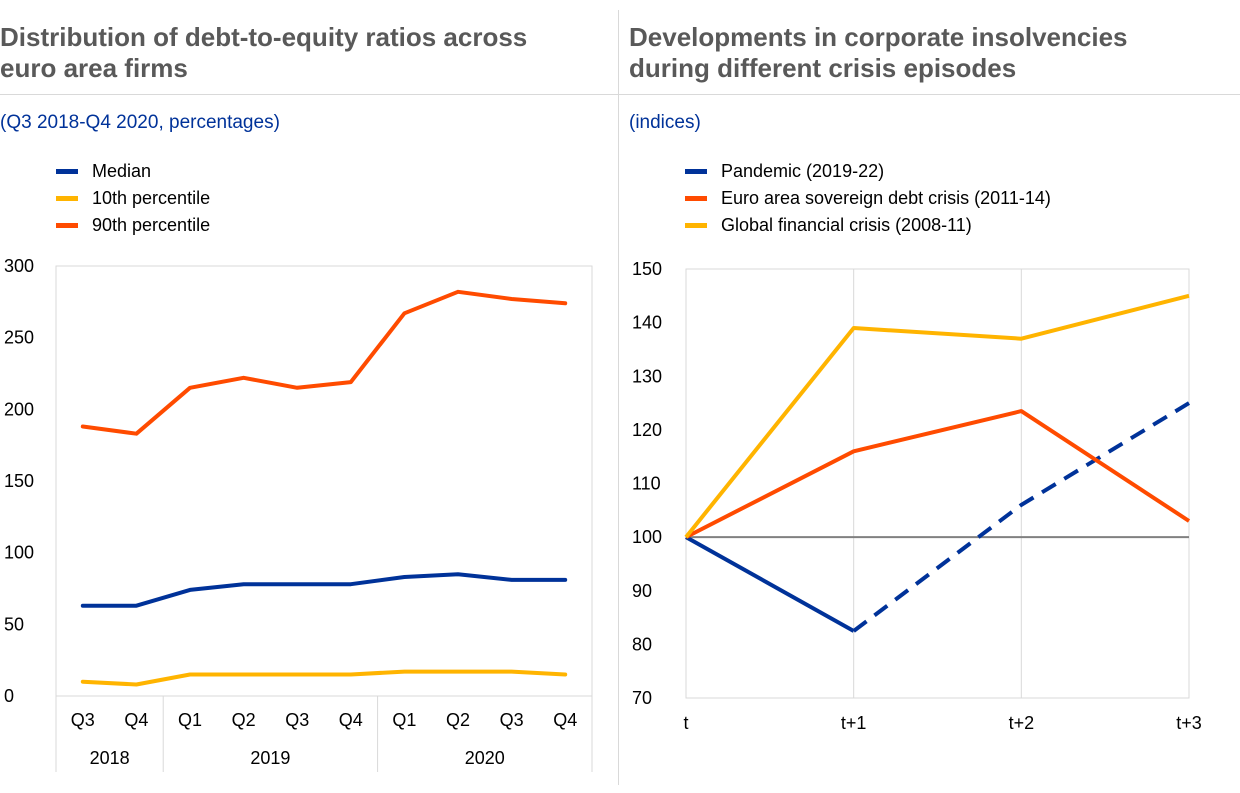 The height and width of the screenshot is (793, 1240). Describe the element at coordinates (696, 198) in the screenshot. I see `legend-swatch-sovereign-debt-crisis` at that location.